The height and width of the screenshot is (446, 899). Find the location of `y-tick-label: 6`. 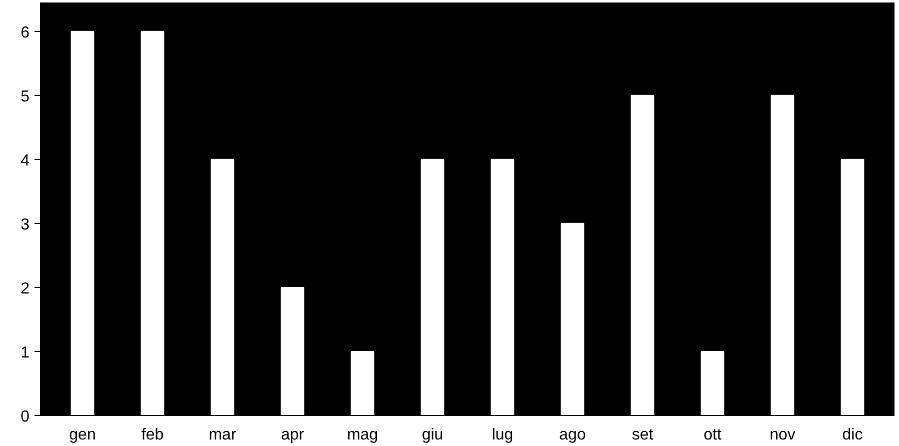

y-tick-label: 6 is located at coordinates (25, 33).